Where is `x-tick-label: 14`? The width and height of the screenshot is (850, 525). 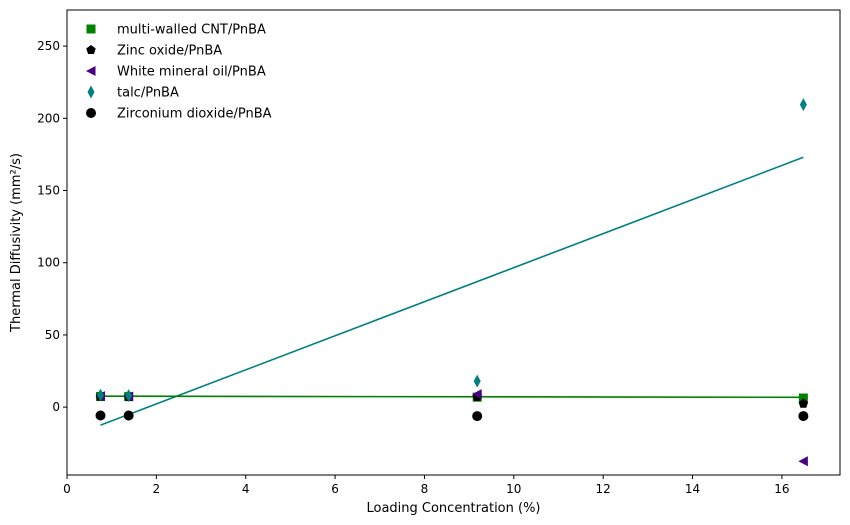 x-tick-label: 14 is located at coordinates (692, 489).